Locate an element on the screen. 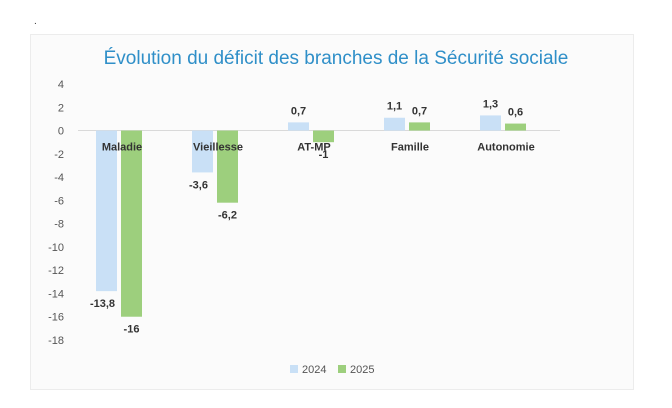 The image size is (672, 408). y-tick-label: 0 is located at coordinates (61, 132).